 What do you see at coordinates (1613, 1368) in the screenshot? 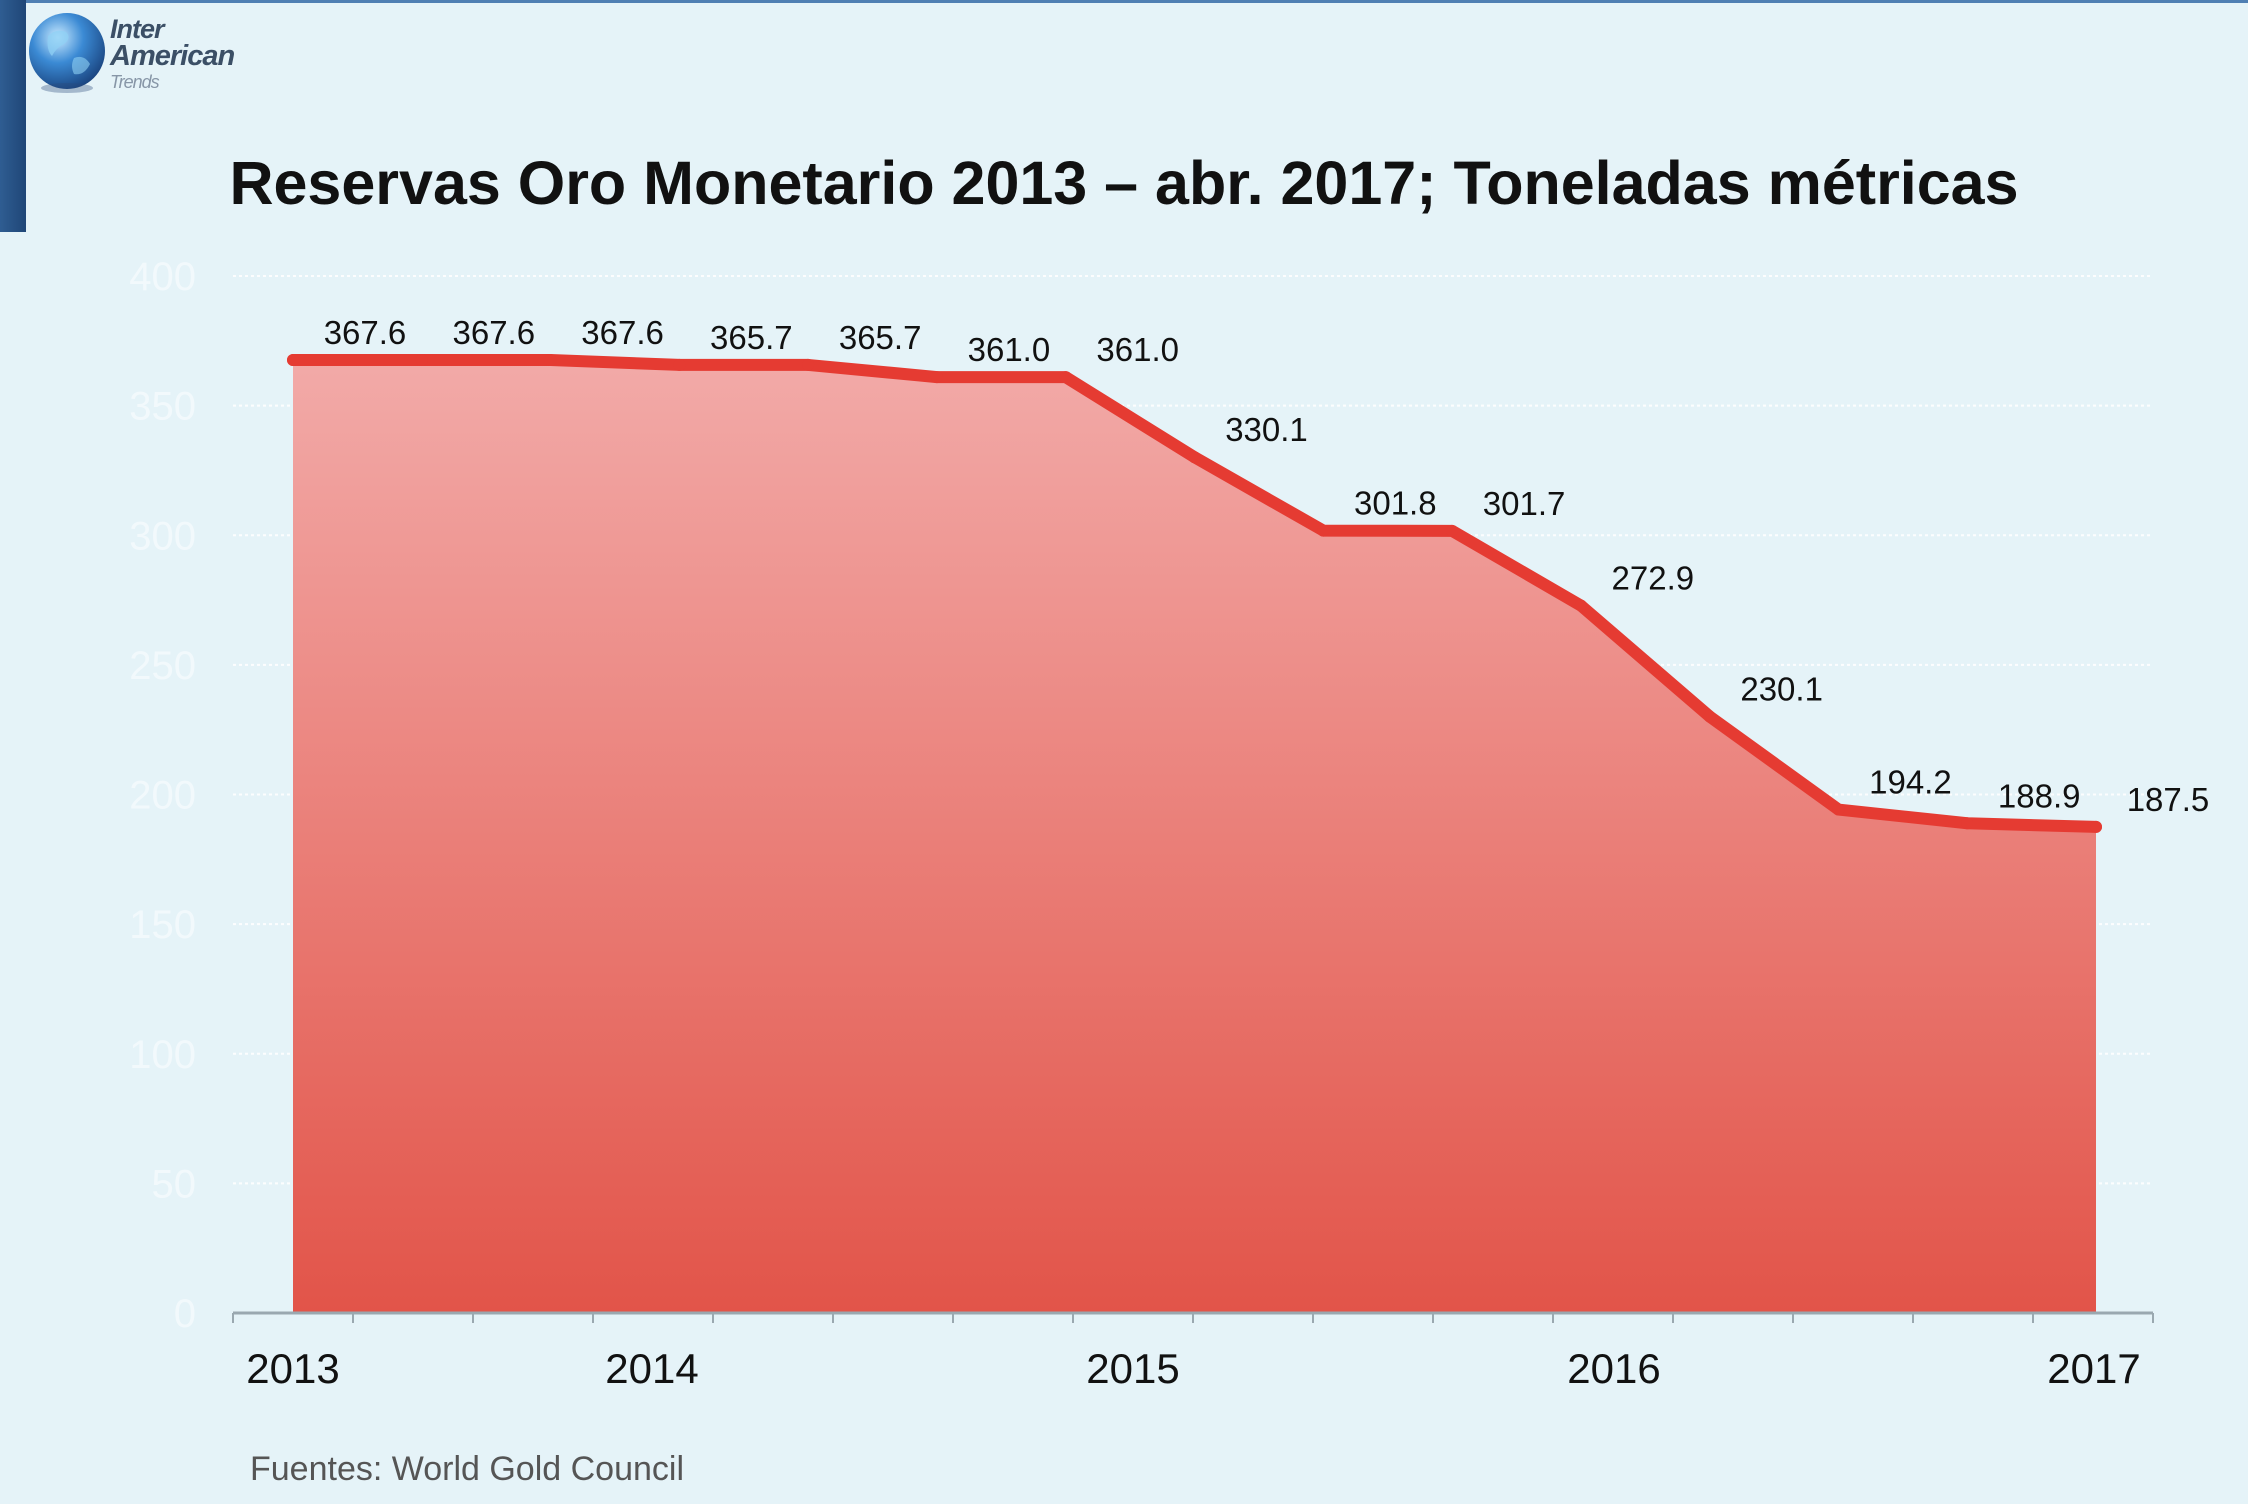
I see `x-tick-label: 2016` at bounding box center [1613, 1368].